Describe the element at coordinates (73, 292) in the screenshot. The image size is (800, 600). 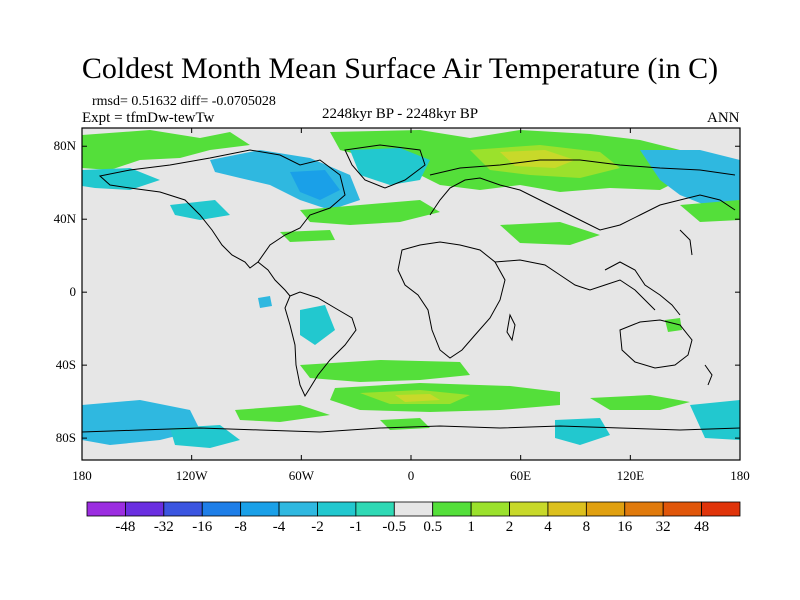
I see `lat-tick-label: 0` at that location.